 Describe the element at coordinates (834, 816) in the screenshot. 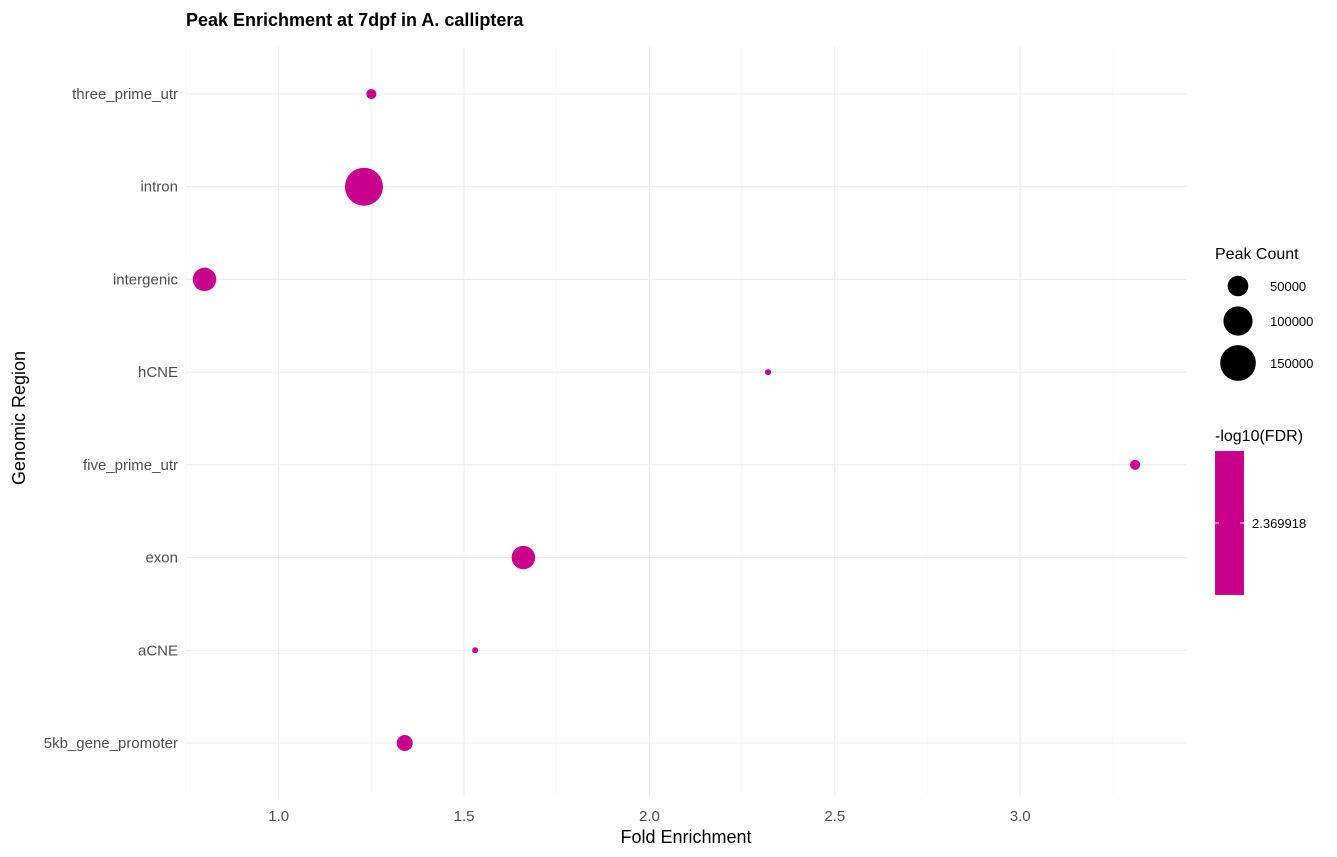

I see `x-tick-label: 2.5` at that location.